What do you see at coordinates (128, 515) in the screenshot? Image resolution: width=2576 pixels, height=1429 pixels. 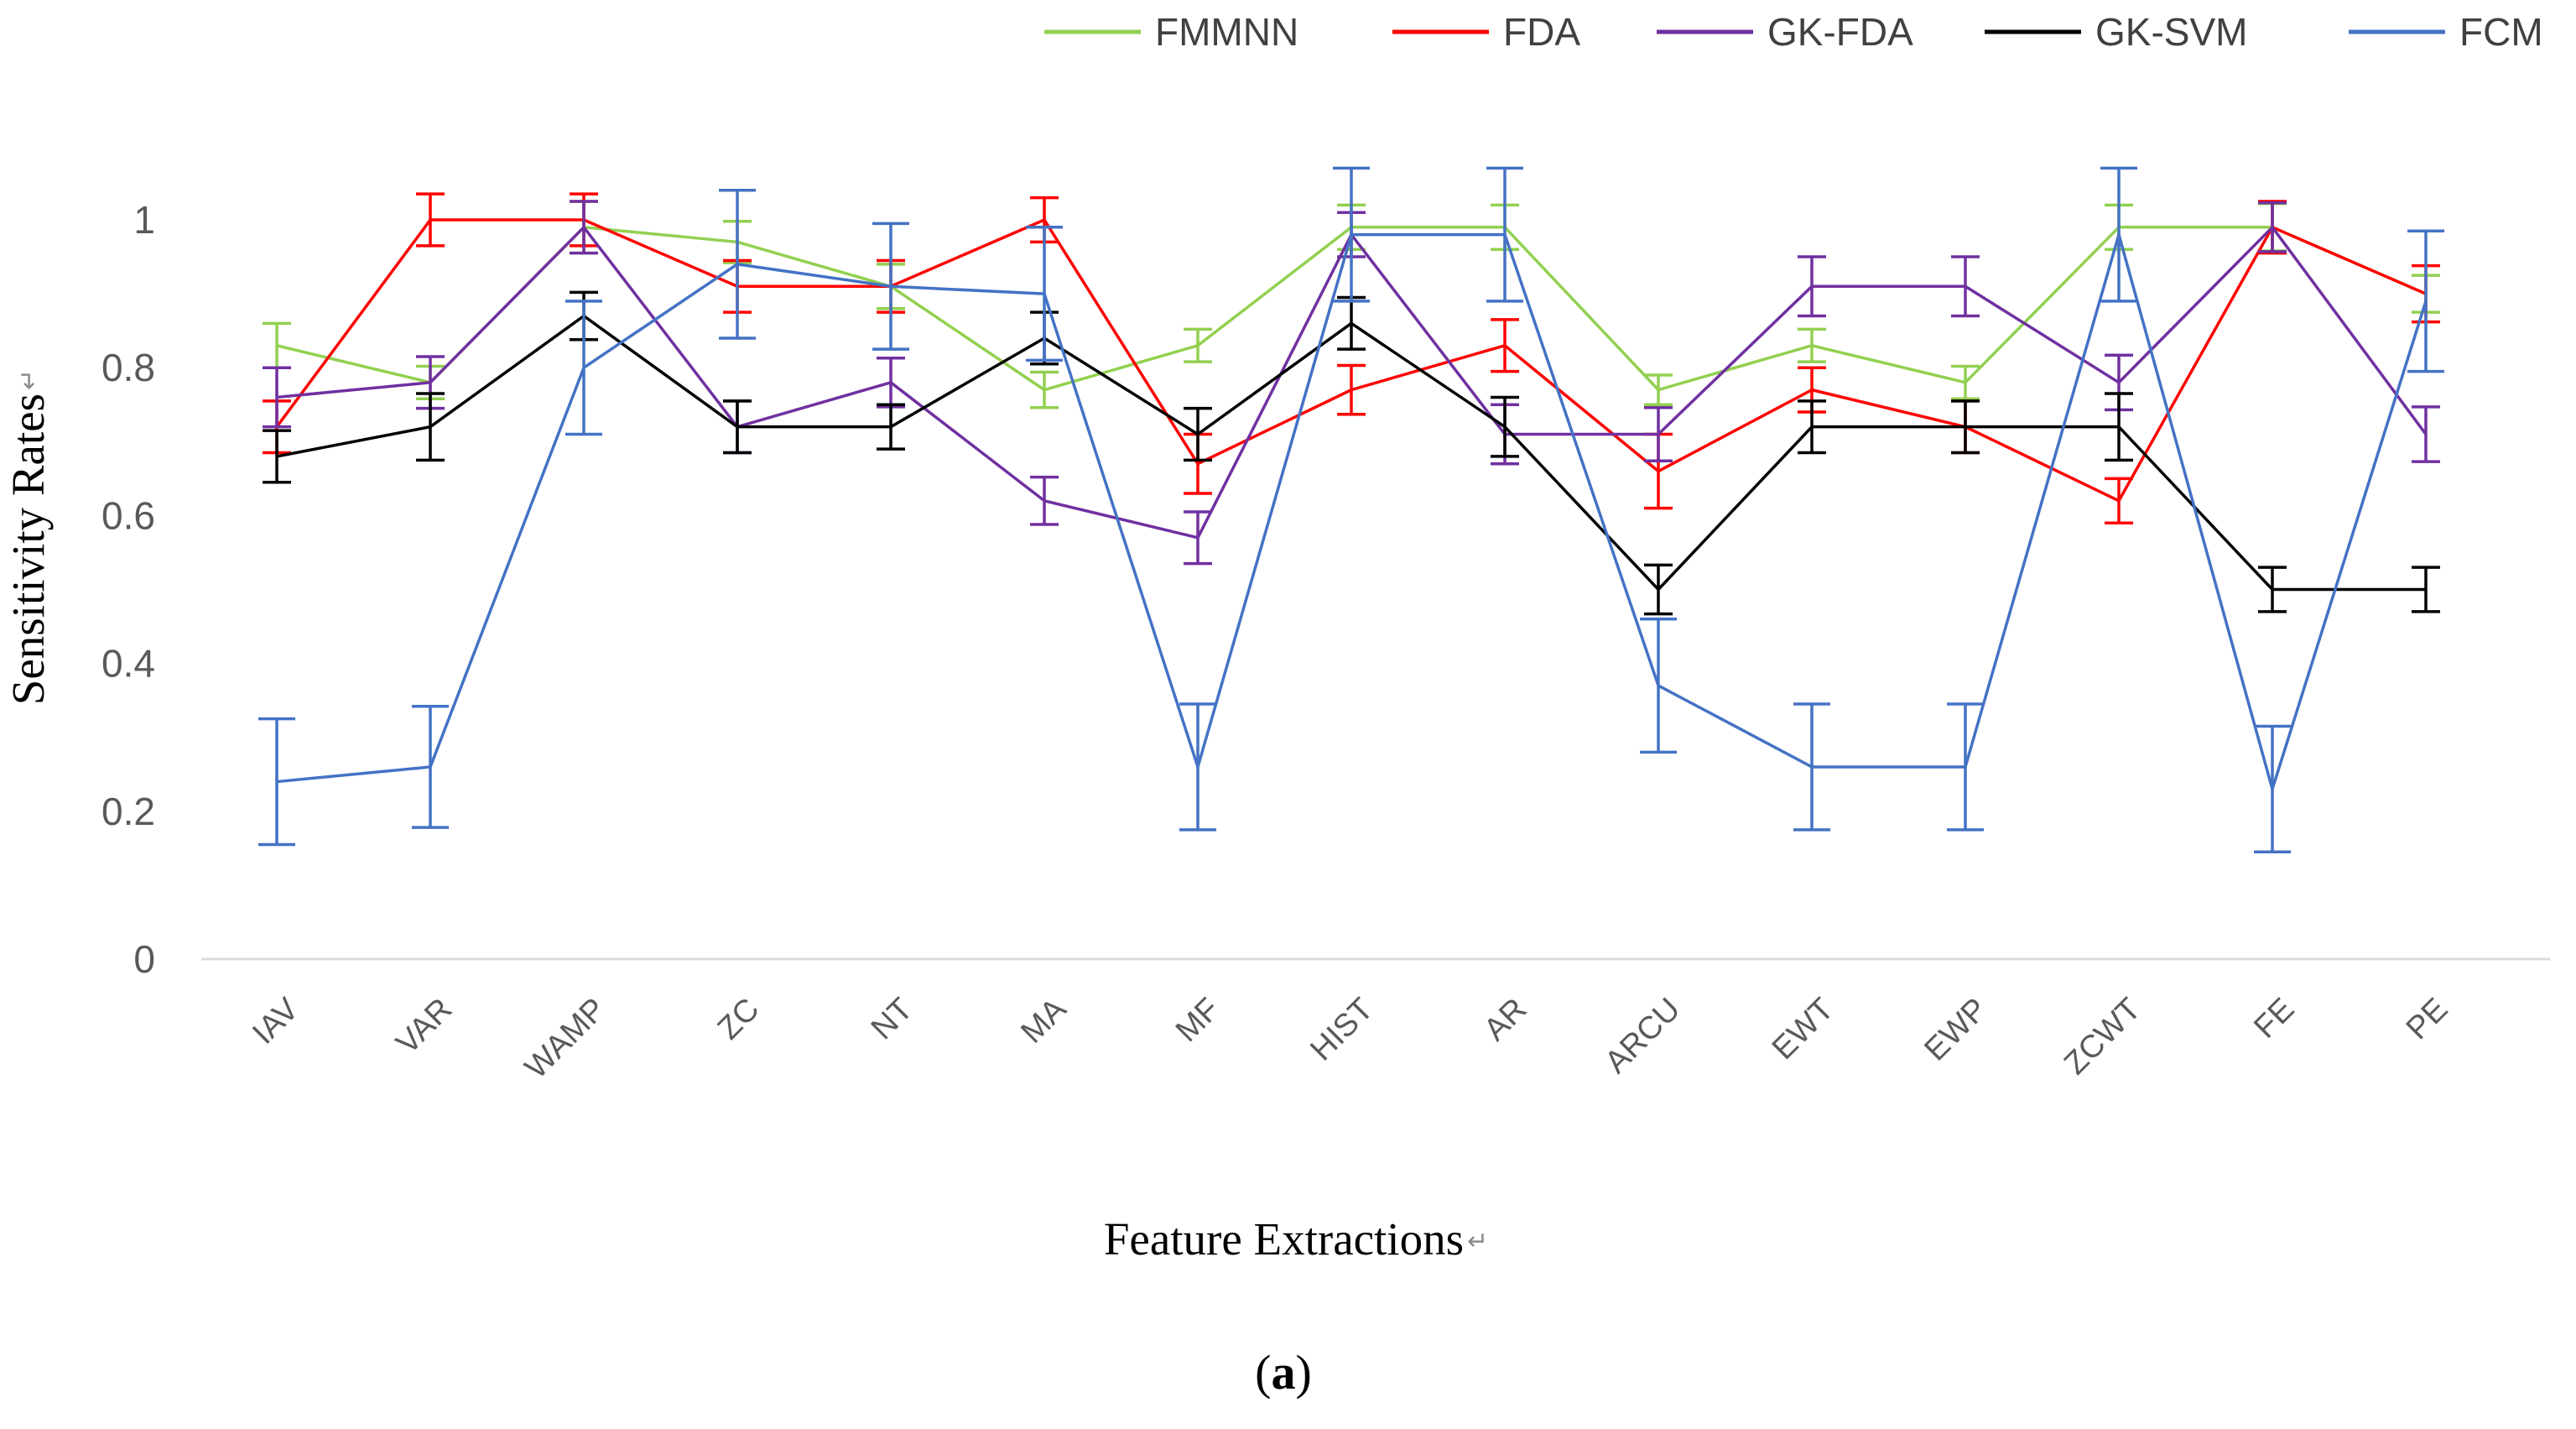 I see `y-tick-label: 0.6` at bounding box center [128, 515].